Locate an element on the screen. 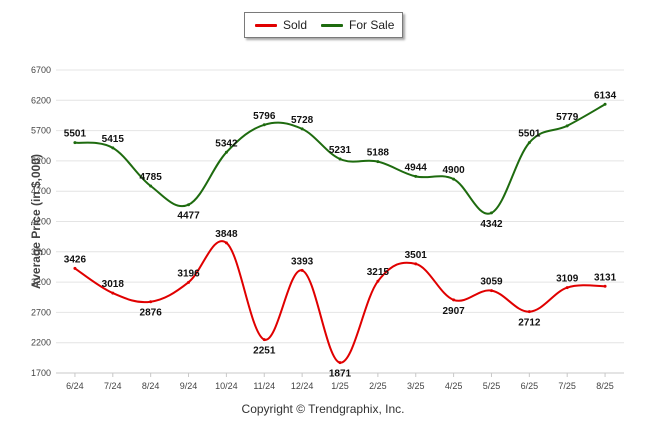  data-label-sold: 3059 is located at coordinates (491, 282).